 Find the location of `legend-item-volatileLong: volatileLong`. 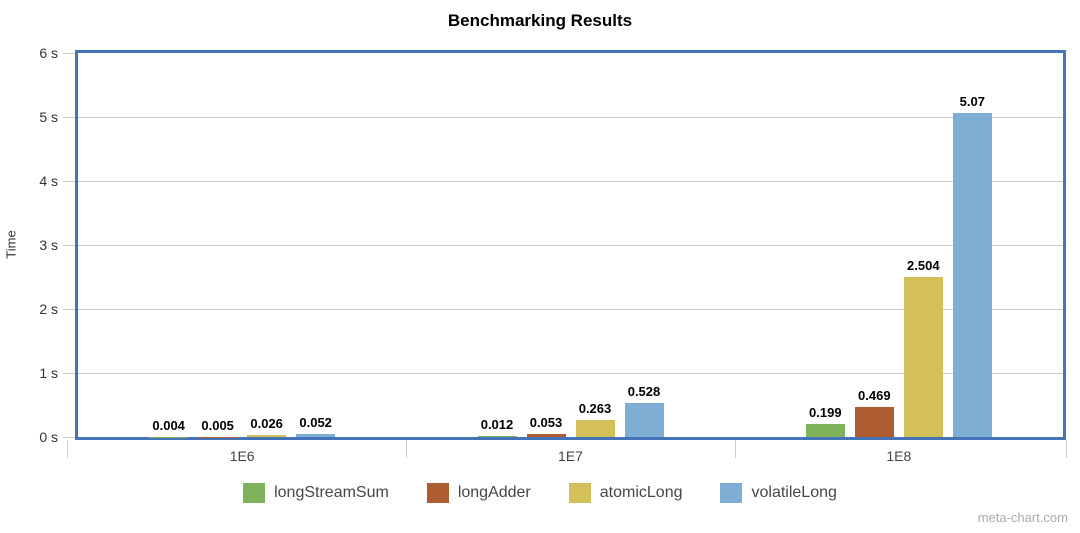

legend-item-volatileLong: volatileLong is located at coordinates (778, 493).